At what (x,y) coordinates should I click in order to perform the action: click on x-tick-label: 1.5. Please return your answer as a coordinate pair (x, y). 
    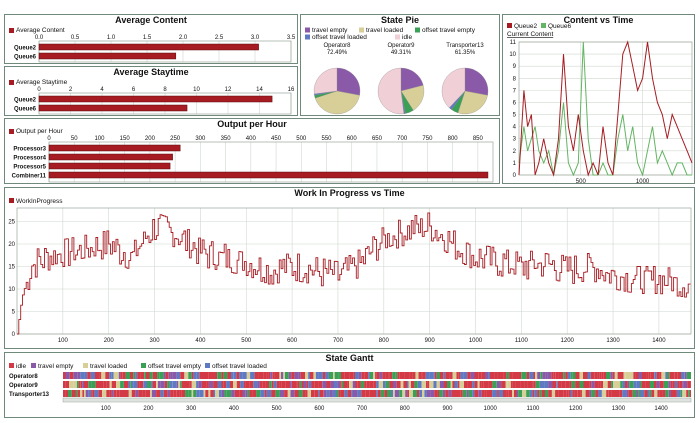
    Looking at the image, I should click on (147, 38).